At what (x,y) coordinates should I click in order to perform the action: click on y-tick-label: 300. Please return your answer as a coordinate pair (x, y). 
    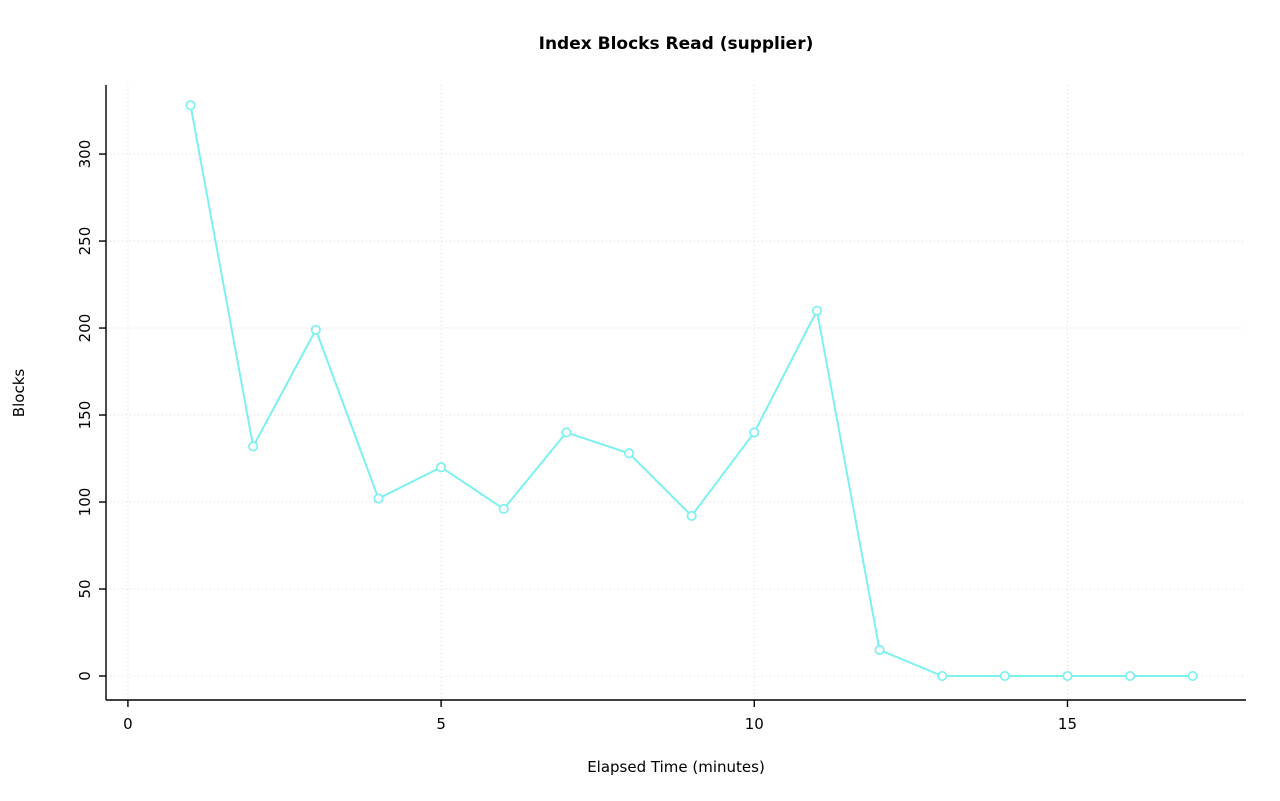
    Looking at the image, I should click on (85, 154).